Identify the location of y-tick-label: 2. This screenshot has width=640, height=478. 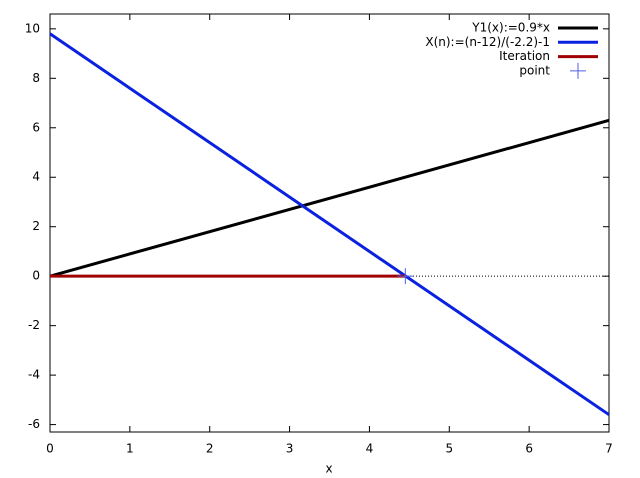
(36, 226).